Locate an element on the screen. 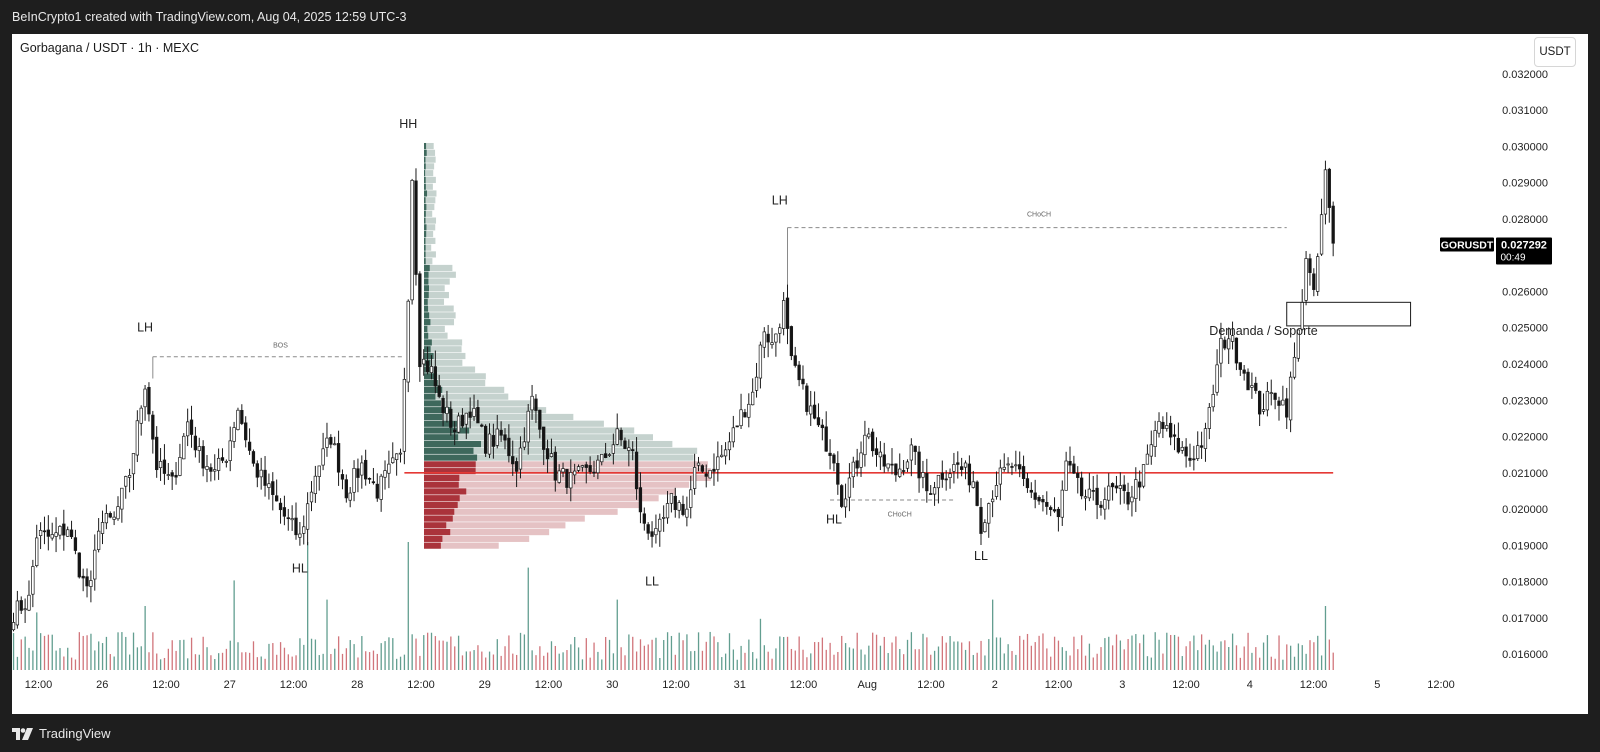 The height and width of the screenshot is (752, 1600). price-tick-label: 0.024000 is located at coordinates (1525, 365).